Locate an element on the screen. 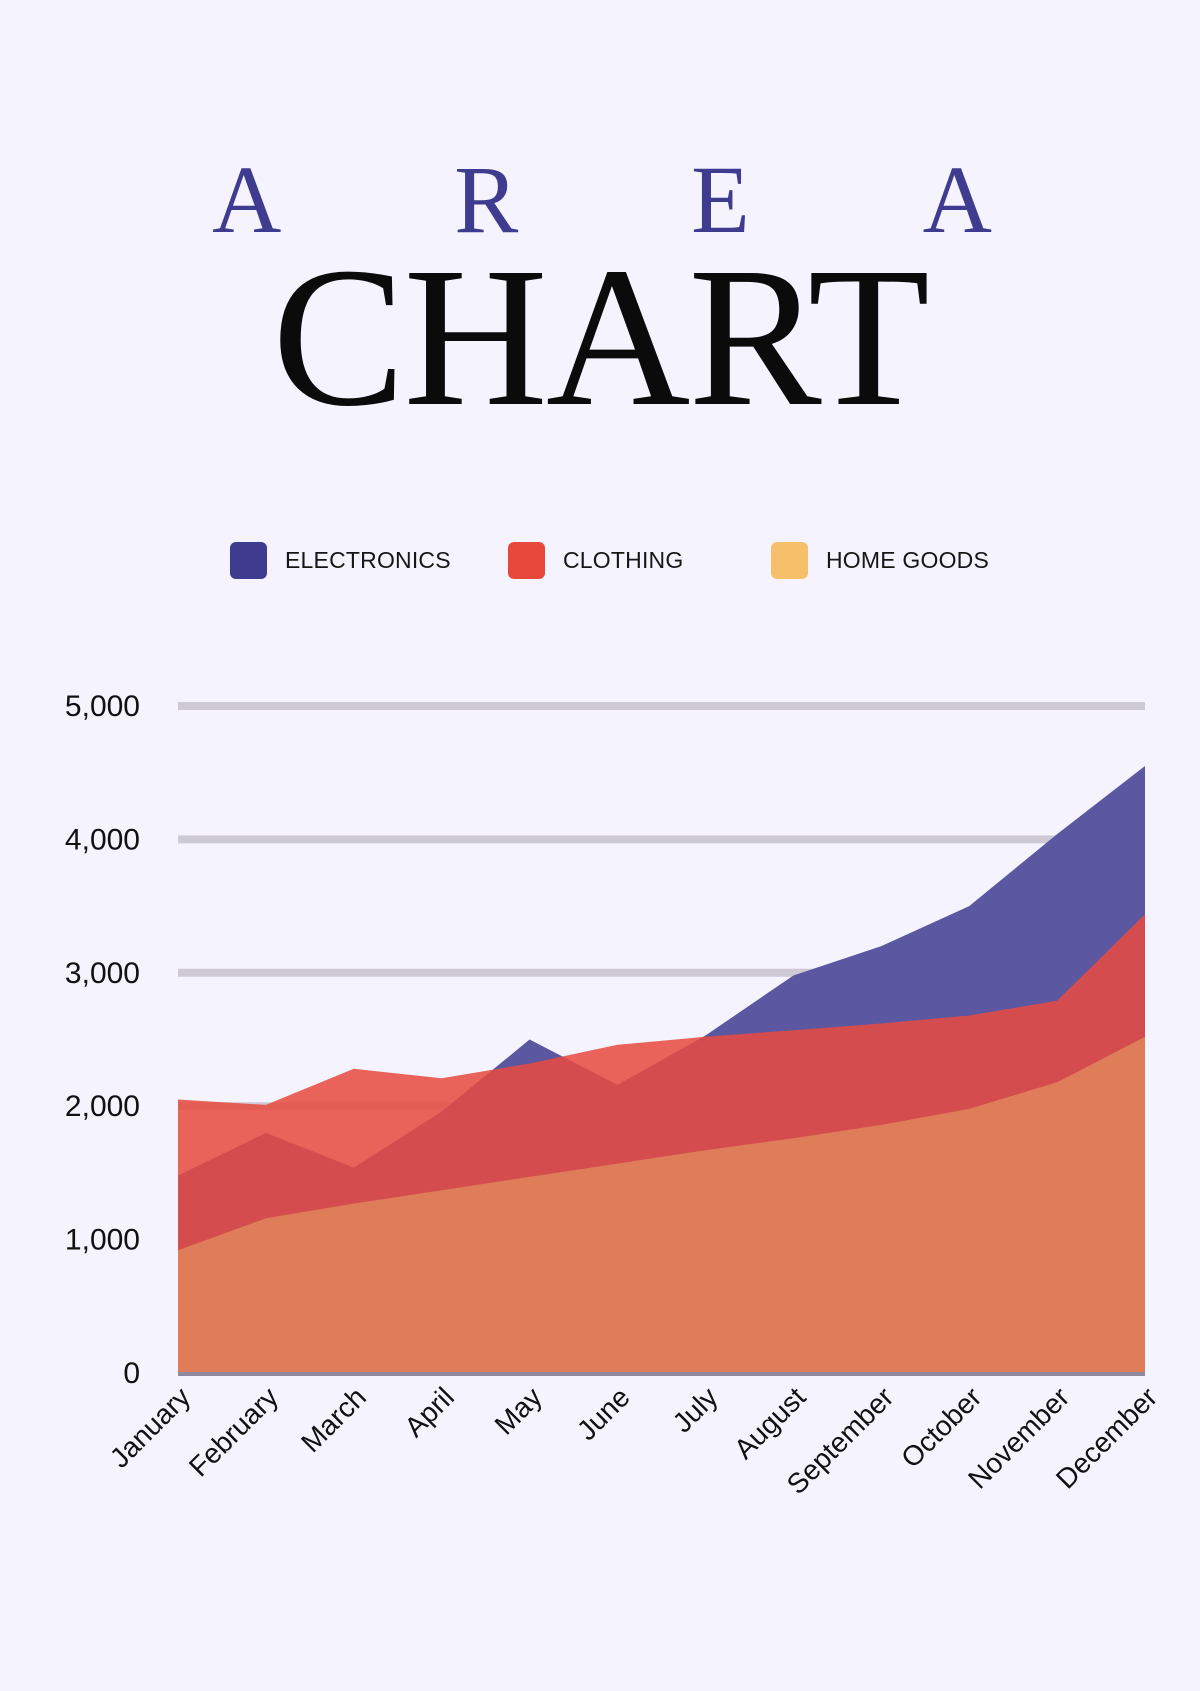 This screenshot has width=1200, height=1691. x-tick-label: February is located at coordinates (233, 1431).